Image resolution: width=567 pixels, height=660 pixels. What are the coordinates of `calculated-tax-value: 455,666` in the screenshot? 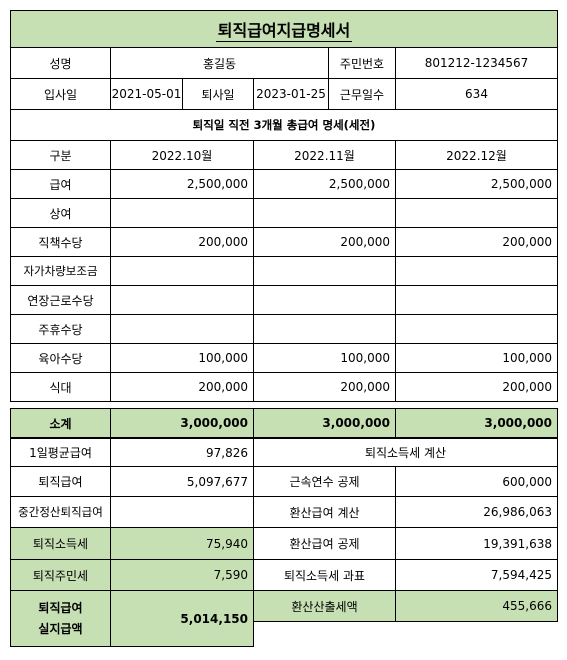 It's located at (476, 606).